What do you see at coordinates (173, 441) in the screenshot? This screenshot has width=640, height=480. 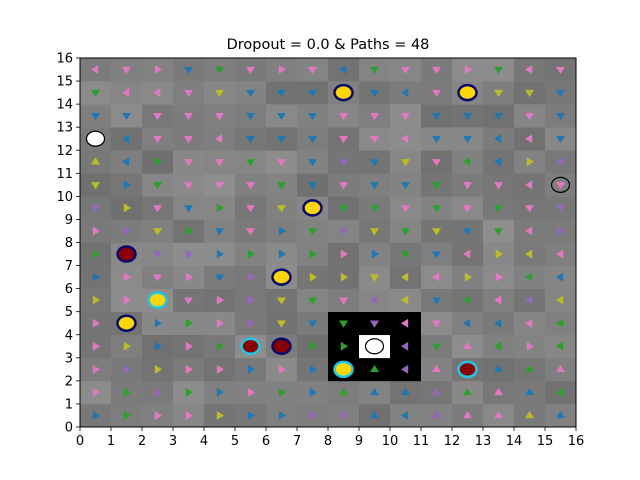 I see `x-tick-label: 3` at bounding box center [173, 441].